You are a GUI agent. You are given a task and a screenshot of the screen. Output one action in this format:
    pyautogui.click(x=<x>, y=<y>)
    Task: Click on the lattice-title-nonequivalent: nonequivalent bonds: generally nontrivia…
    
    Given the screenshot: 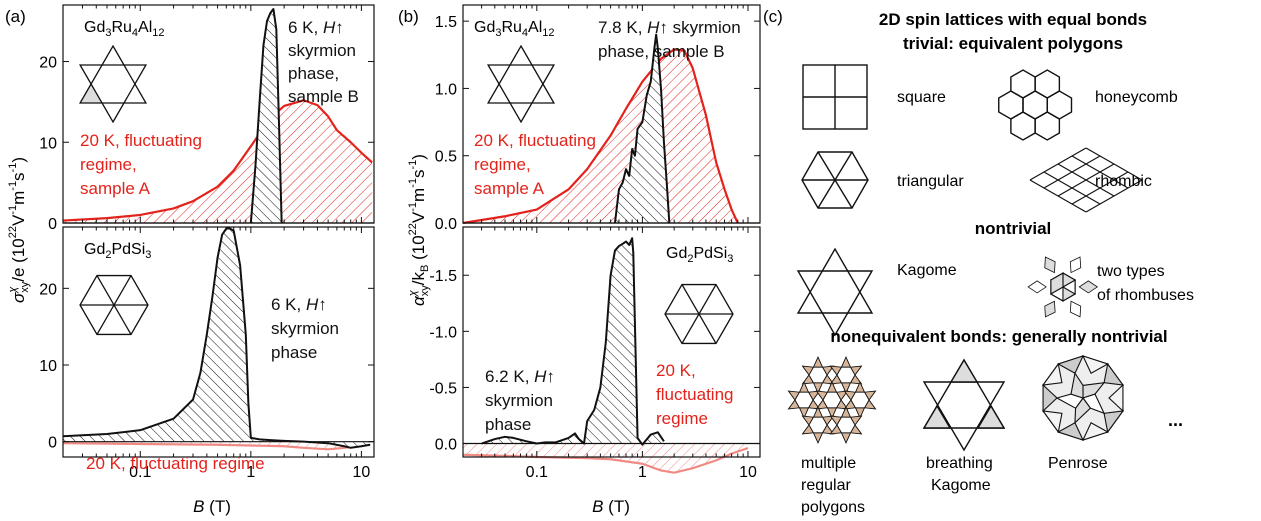 What is the action you would take?
    pyautogui.click(x=998, y=336)
    